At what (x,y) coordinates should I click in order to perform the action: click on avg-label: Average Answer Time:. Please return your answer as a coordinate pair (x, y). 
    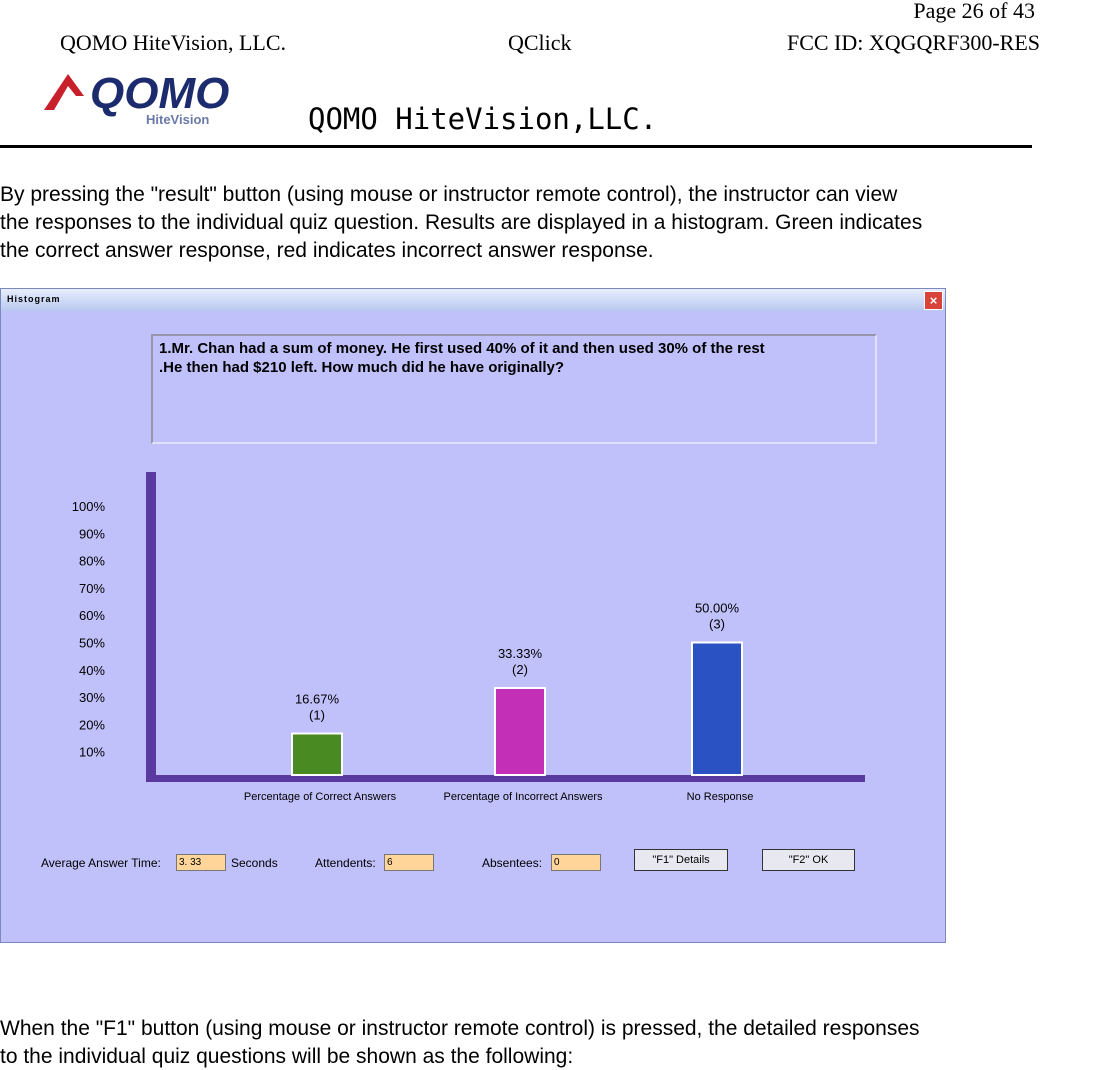
    Looking at the image, I should click on (101, 863).